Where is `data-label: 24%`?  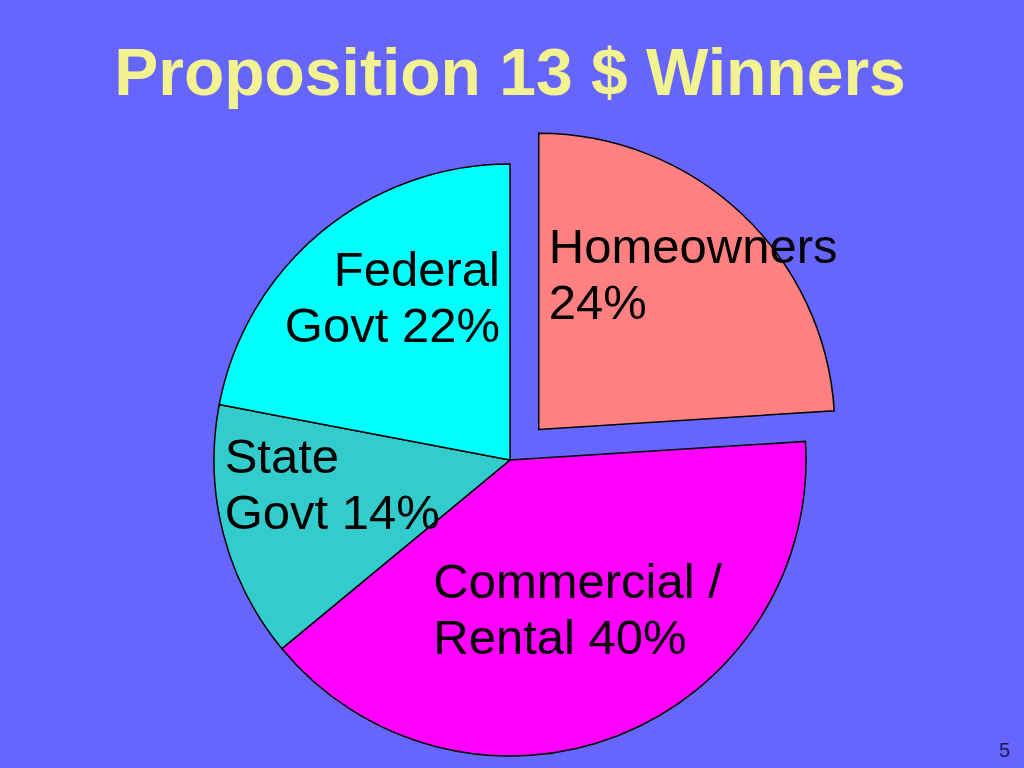 data-label: 24% is located at coordinates (597, 302).